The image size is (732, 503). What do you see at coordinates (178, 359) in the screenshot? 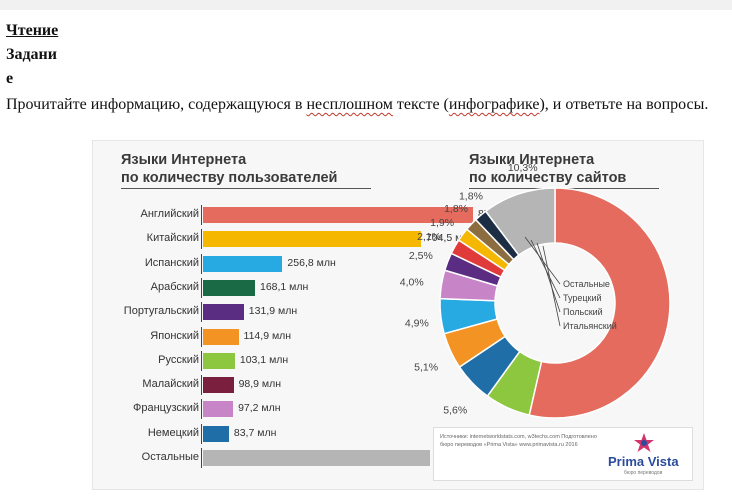
I see `bar-category-label: Русский` at bounding box center [178, 359].